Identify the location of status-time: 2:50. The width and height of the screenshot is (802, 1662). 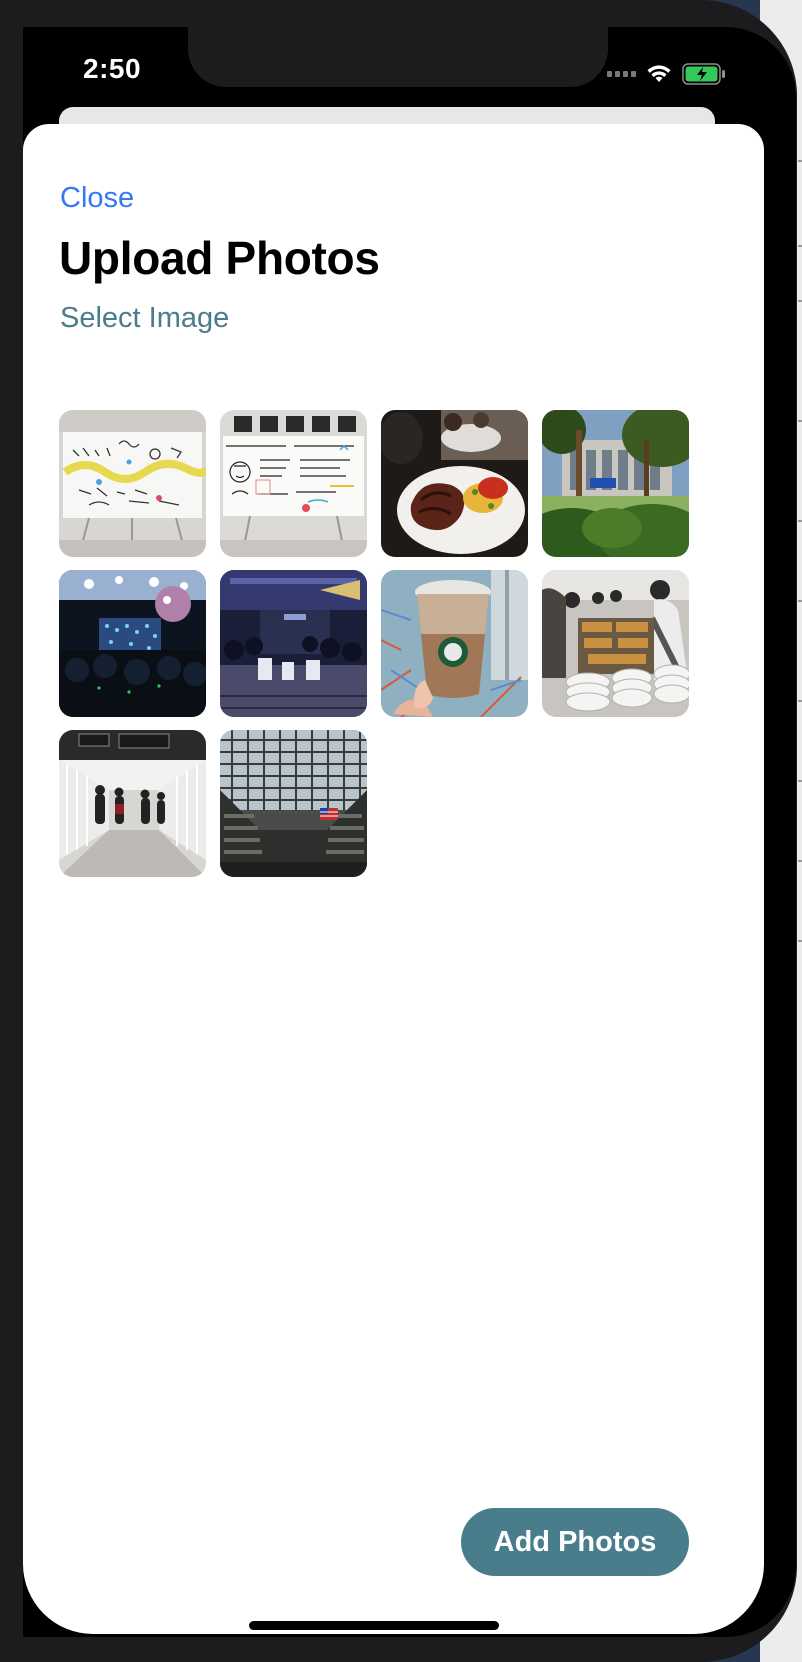
(112, 68).